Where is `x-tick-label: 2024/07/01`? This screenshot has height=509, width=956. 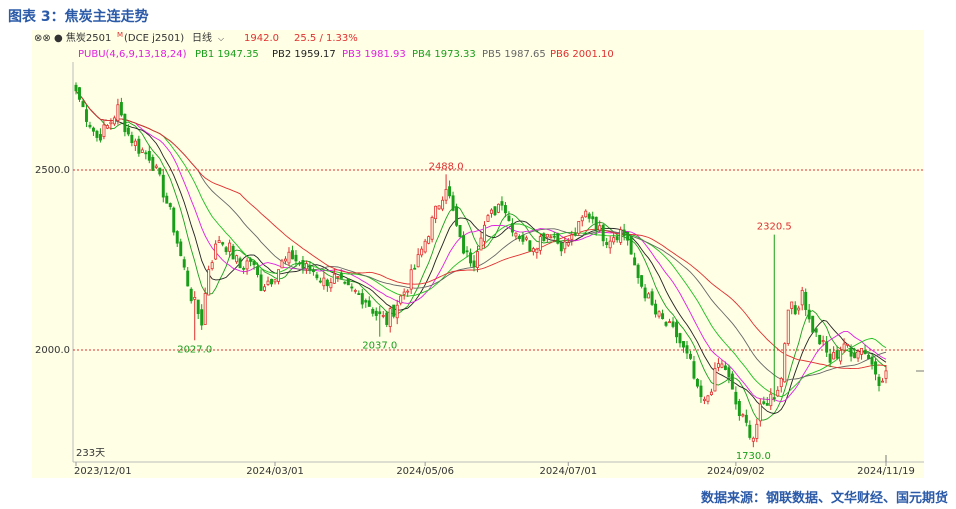
x-tick-label: 2024/07/01 is located at coordinates (568, 471).